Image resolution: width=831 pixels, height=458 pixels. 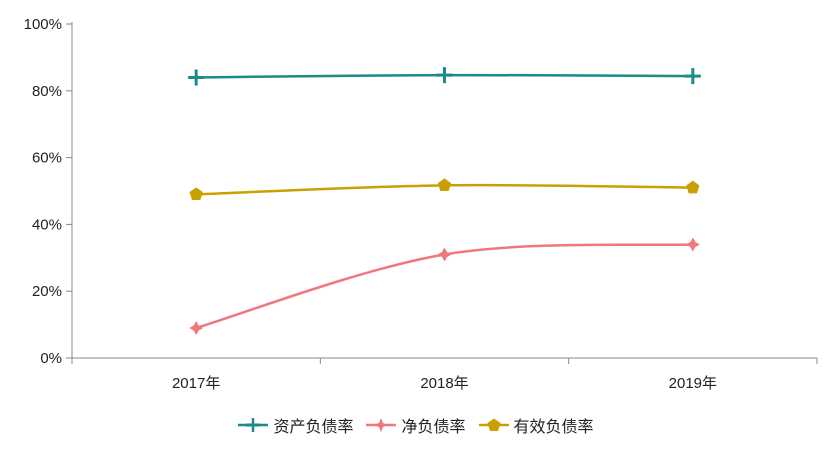 I want to click on y-tick-label: 20%, so click(x=47, y=291).